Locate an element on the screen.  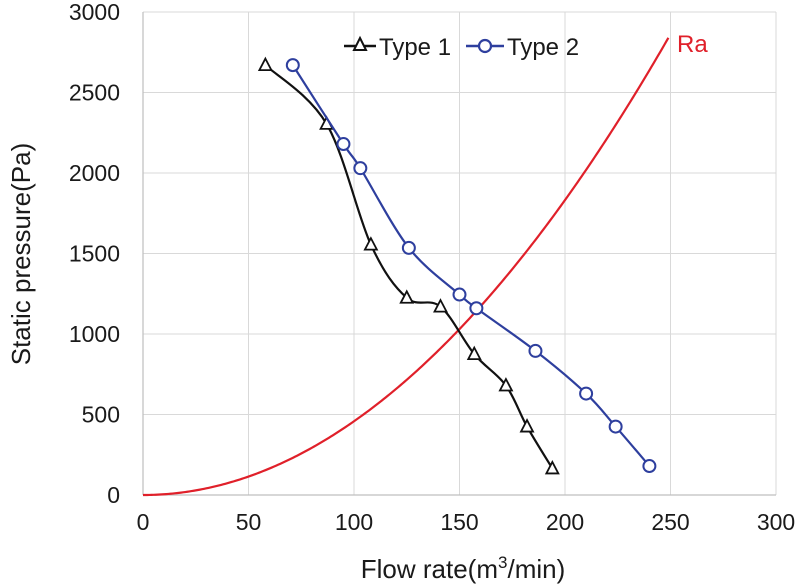
x-tick-label-150: 150 is located at coordinates (459, 522).